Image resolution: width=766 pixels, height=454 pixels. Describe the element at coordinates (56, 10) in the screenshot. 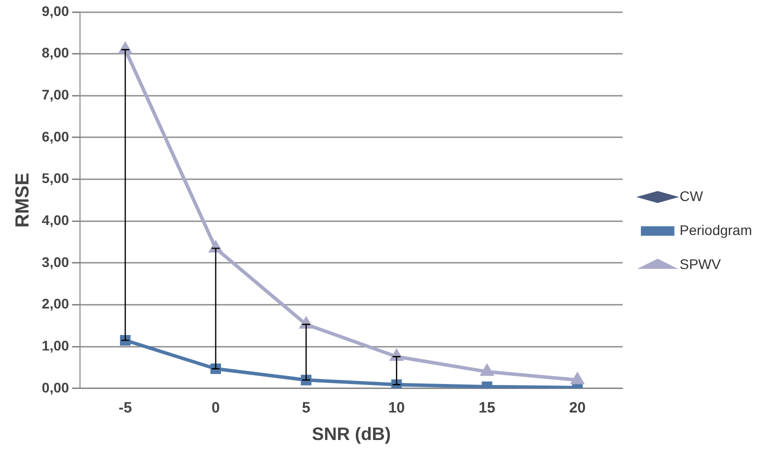

I see `y-tick-label: 9,00` at that location.